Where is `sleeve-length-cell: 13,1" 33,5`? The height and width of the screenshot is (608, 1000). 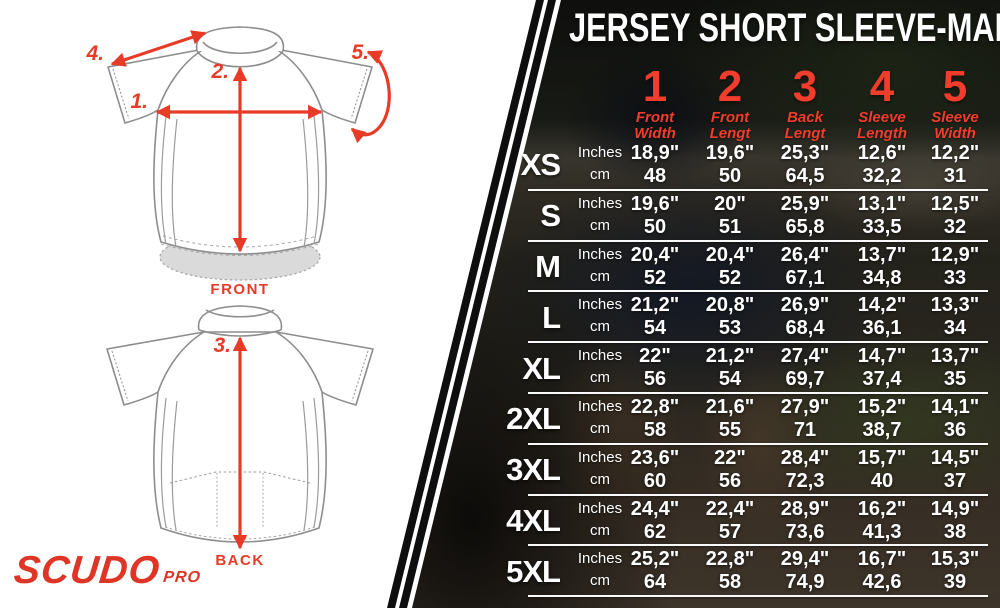
sleeve-length-cell: 13,1" 33,5 is located at coordinates (882, 215).